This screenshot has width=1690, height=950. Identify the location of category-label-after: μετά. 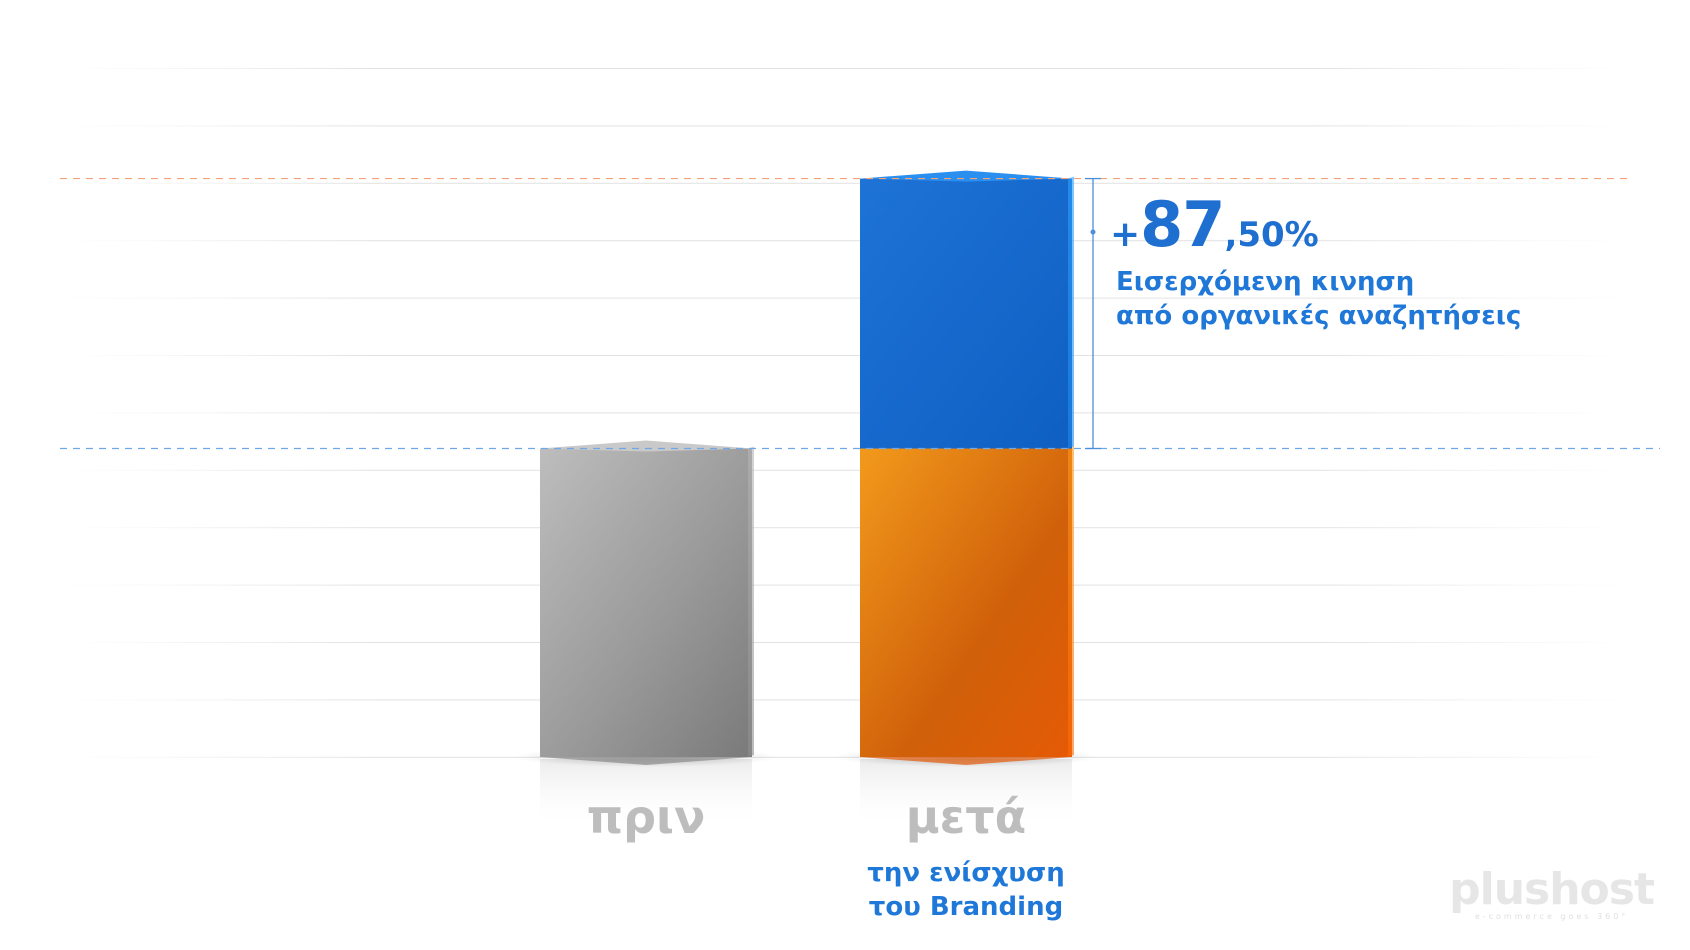
(966, 817).